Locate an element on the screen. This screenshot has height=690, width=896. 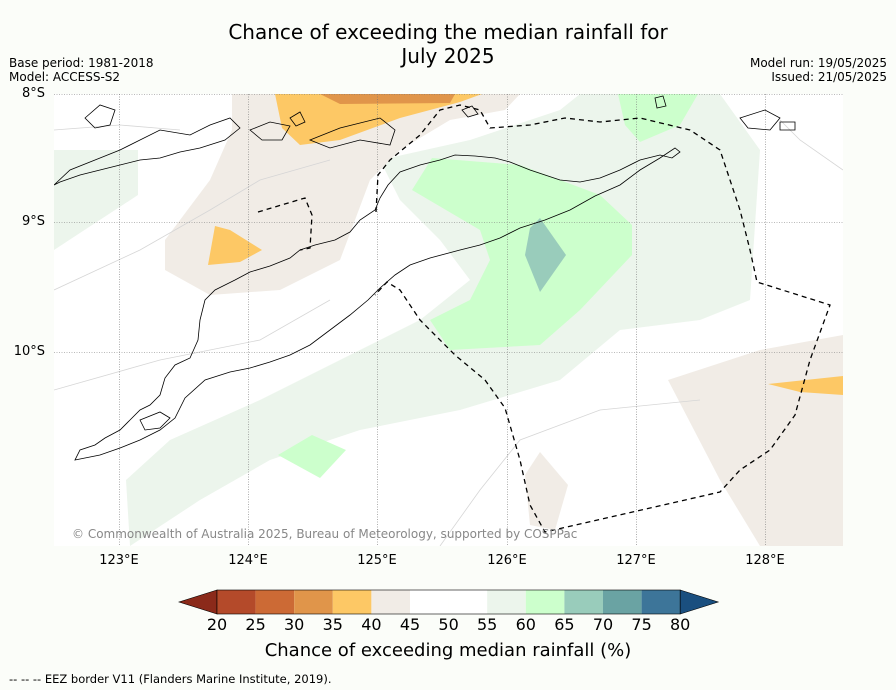
colorbar-tick-label: 35 is located at coordinates (332, 624).